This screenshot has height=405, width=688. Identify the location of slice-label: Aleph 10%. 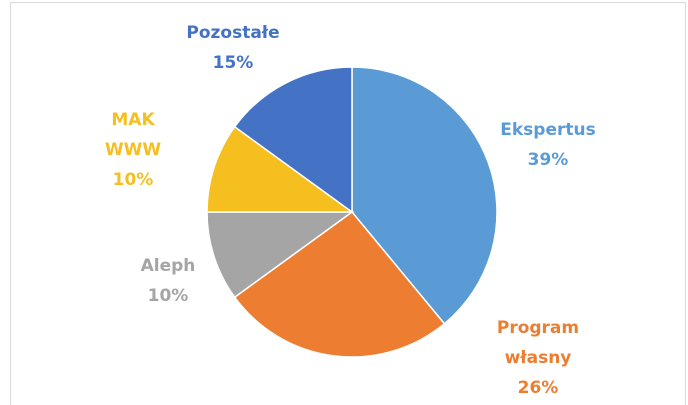
(168, 281).